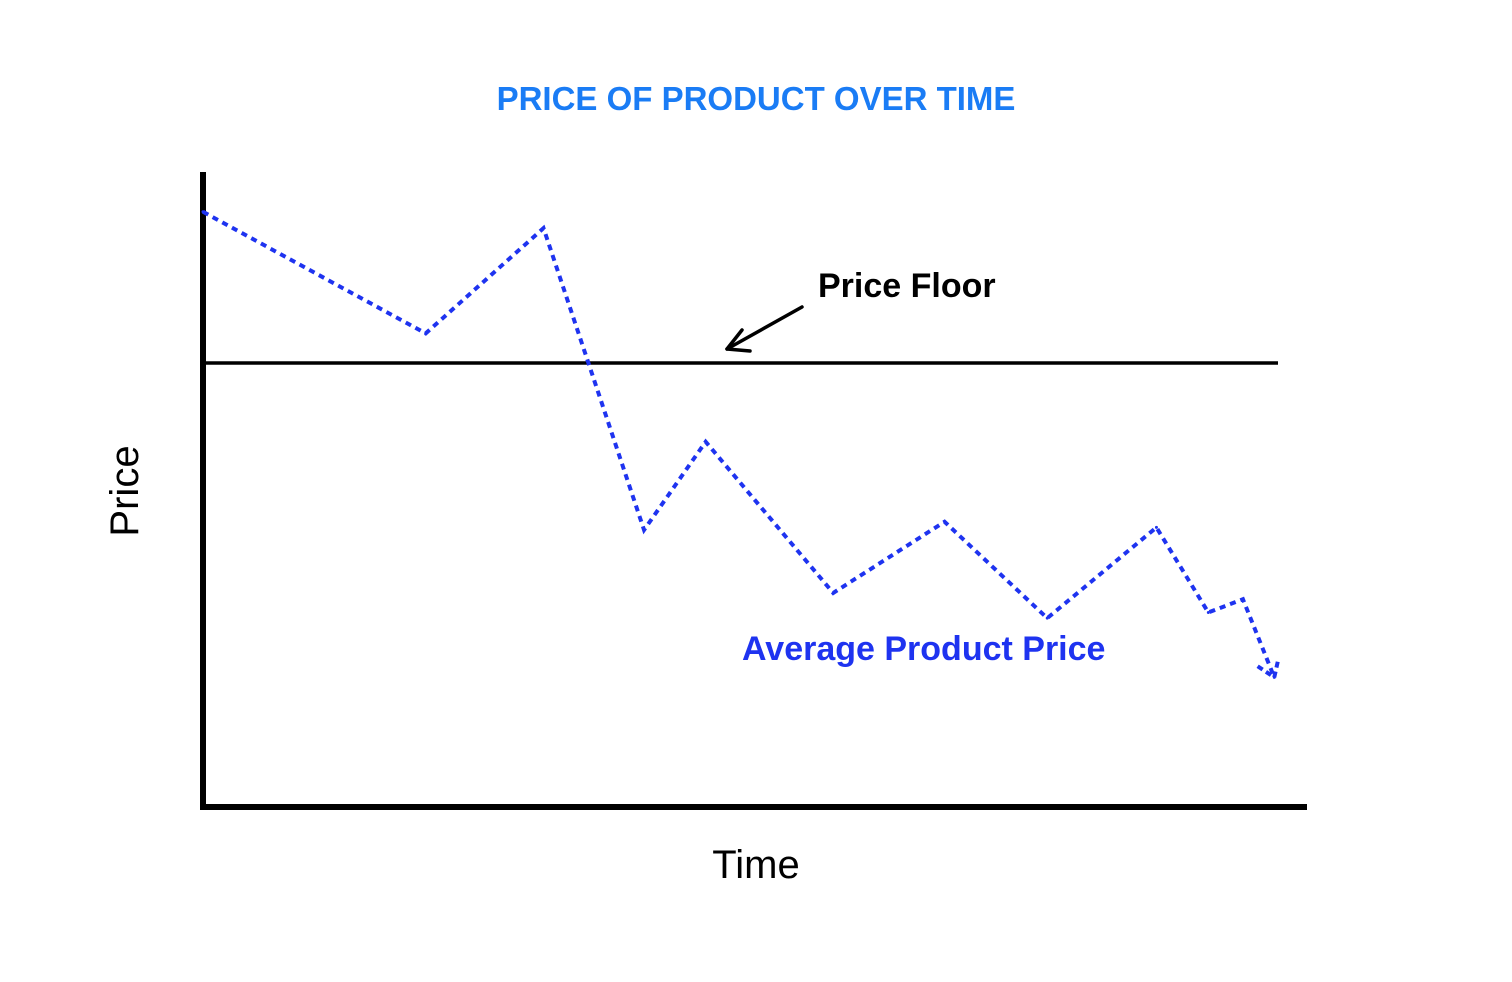  Describe the element at coordinates (764, 329) in the screenshot. I see `price-floor-arrow-icon` at that location.